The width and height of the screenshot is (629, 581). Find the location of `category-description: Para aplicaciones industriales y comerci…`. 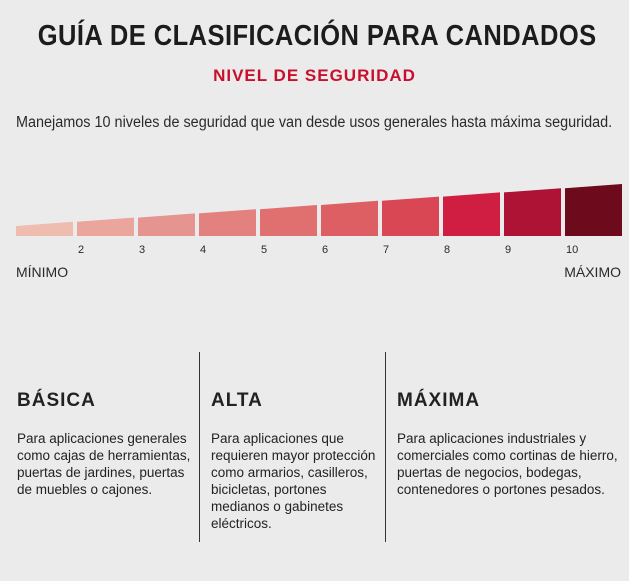

category-description: Para aplicaciones industriales y comerci… is located at coordinates (507, 464).